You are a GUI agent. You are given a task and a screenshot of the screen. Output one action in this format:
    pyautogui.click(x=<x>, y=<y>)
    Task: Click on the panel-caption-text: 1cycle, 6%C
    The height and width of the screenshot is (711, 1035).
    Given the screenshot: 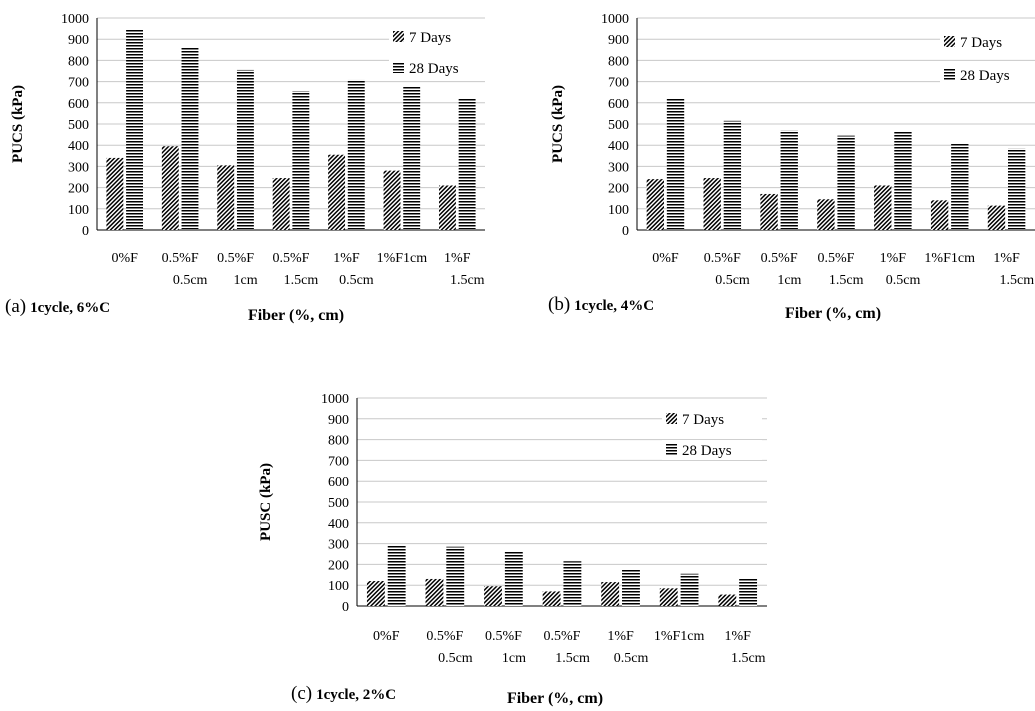 What is the action you would take?
    pyautogui.click(x=70, y=308)
    